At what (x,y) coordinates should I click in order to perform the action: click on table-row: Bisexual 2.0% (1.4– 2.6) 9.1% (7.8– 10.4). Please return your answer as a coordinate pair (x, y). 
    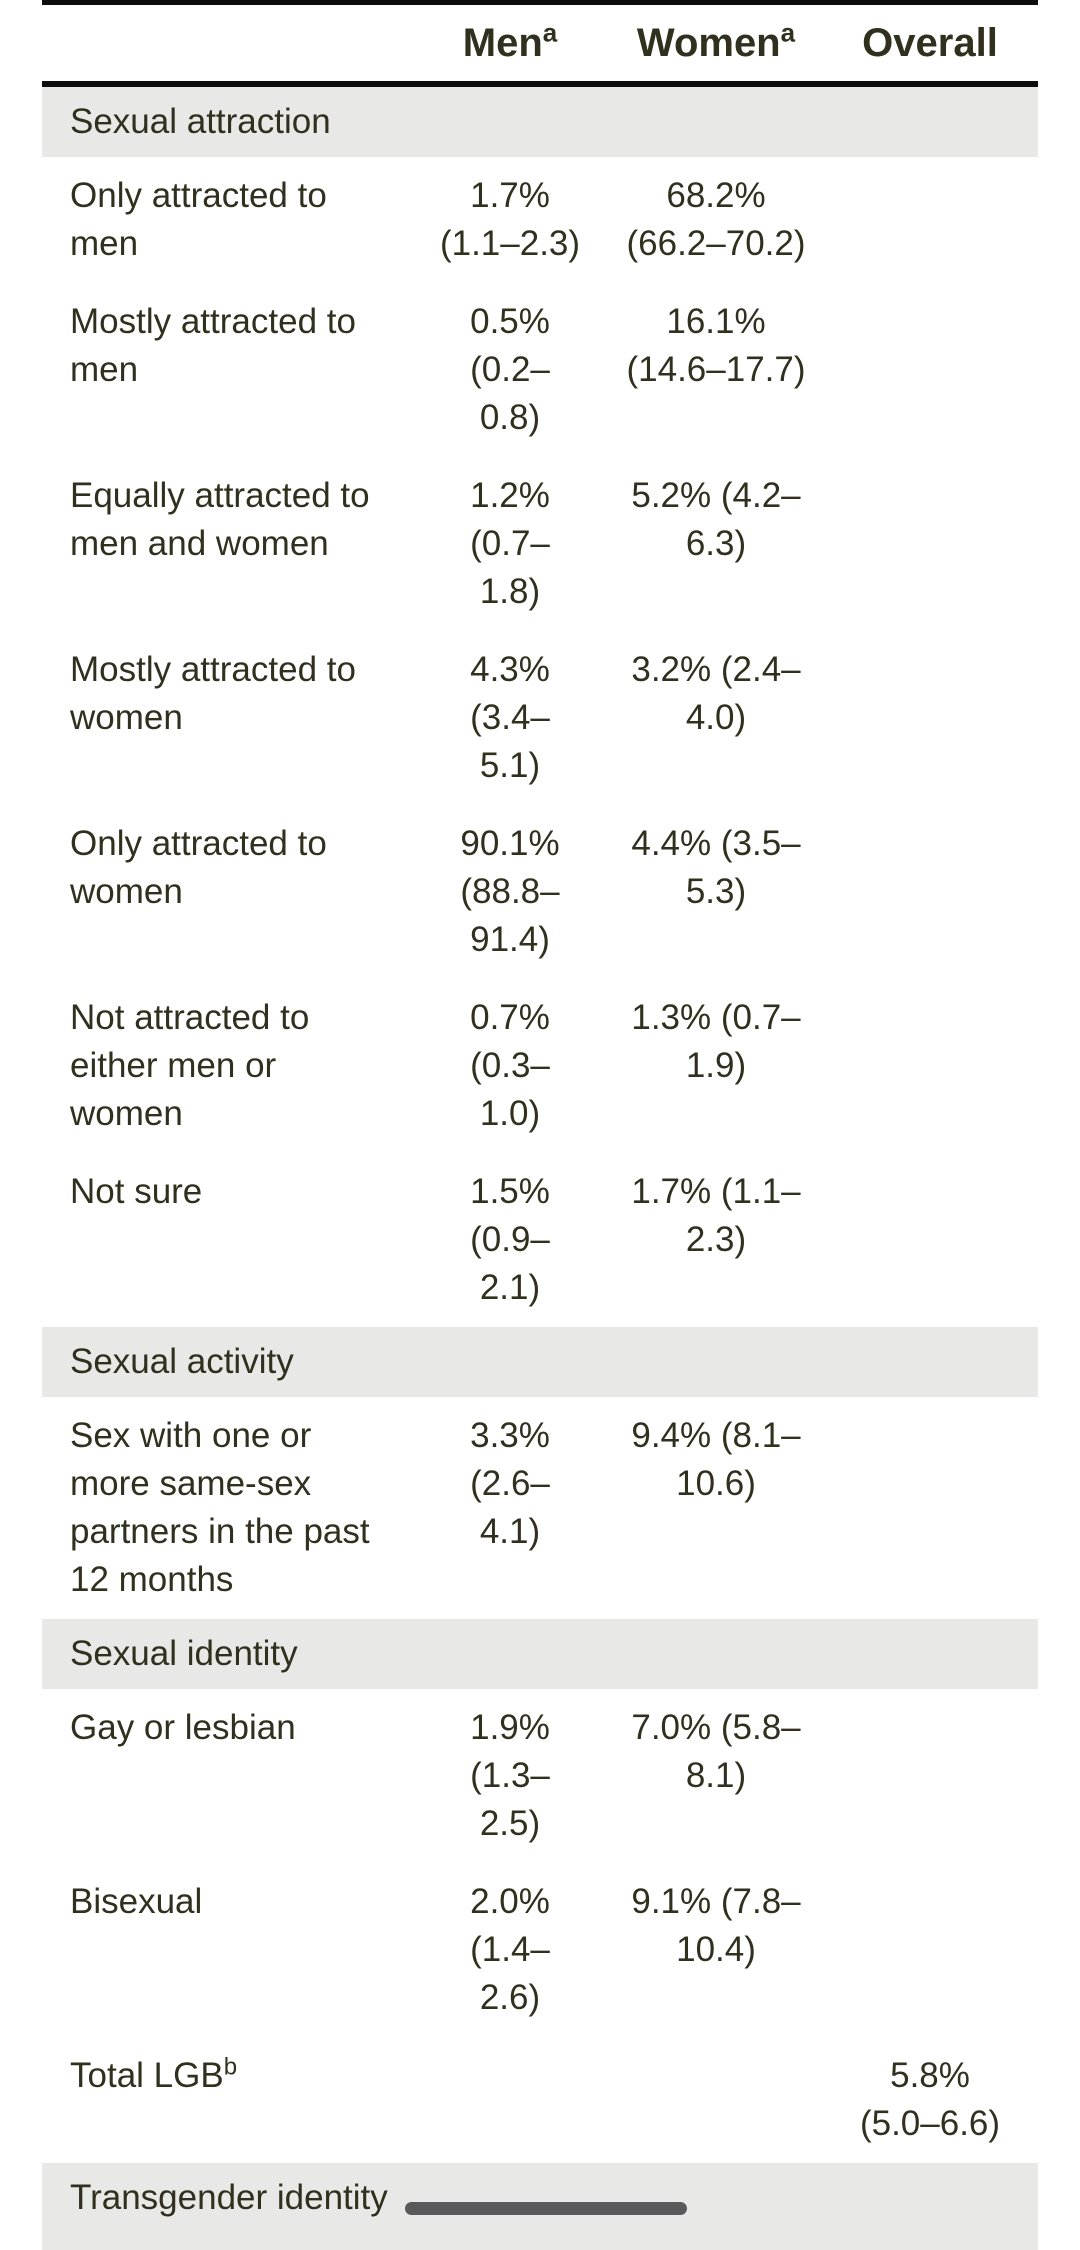
    Looking at the image, I should click on (540, 1950).